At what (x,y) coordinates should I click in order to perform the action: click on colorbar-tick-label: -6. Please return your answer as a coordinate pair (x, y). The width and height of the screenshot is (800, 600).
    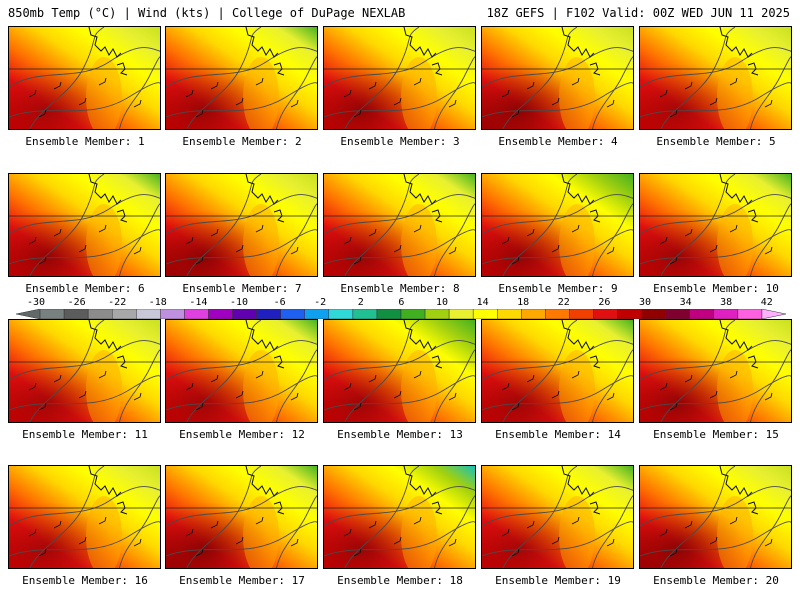
    Looking at the image, I should click on (279, 302).